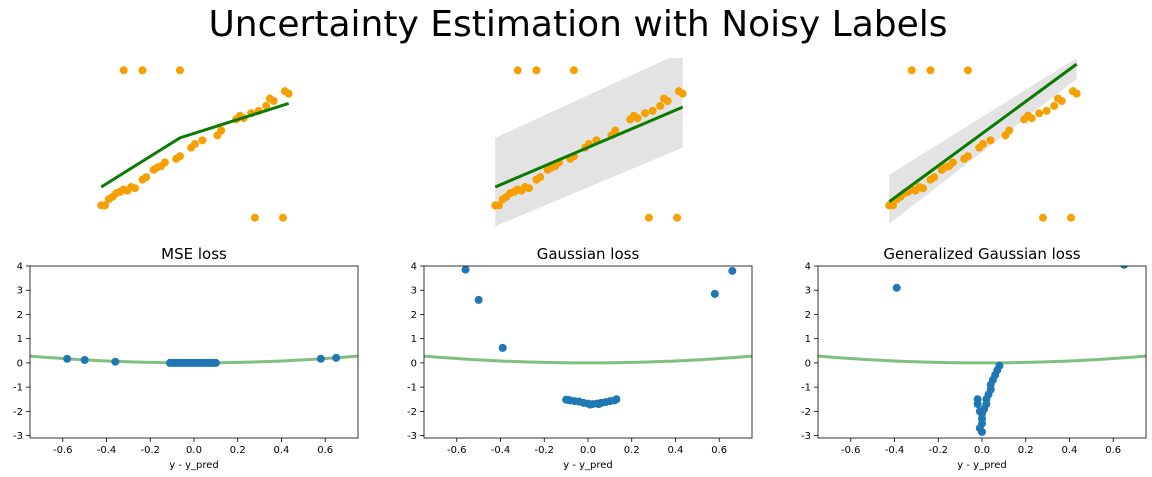 This screenshot has height=477, width=1152. What do you see at coordinates (194, 254) in the screenshot?
I see `subplot-title: MSE loss` at bounding box center [194, 254].